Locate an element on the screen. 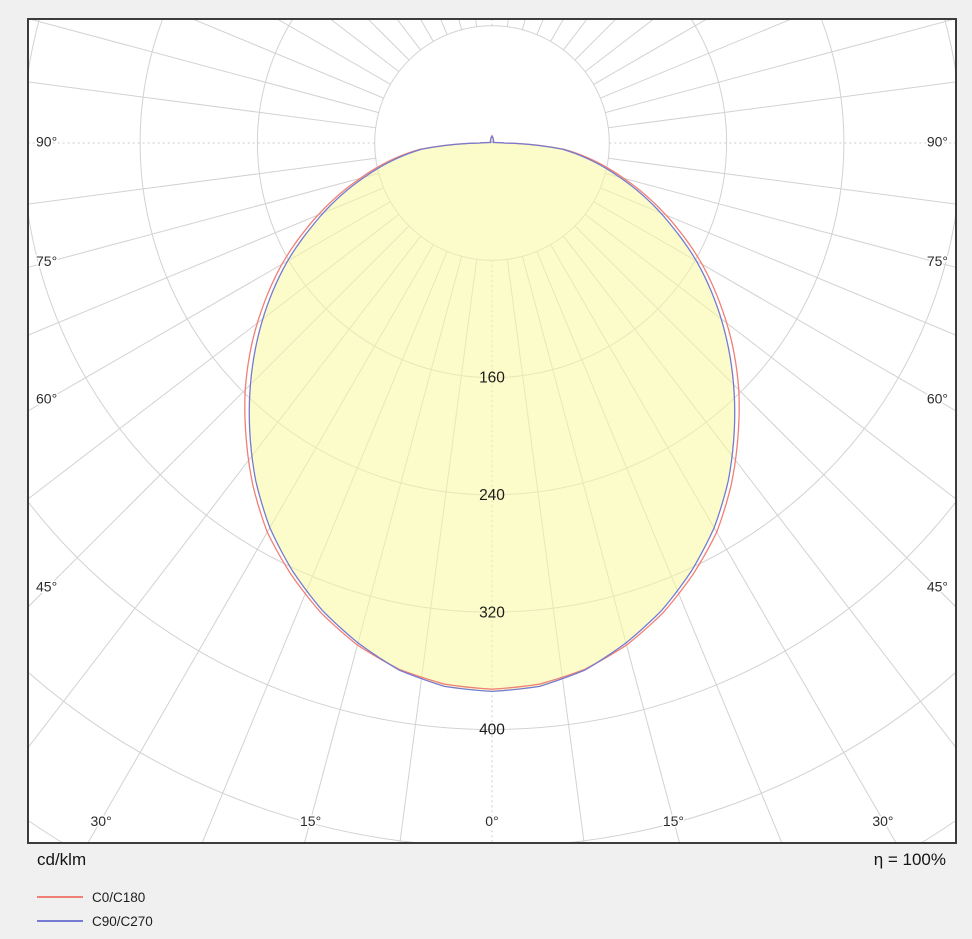 The height and width of the screenshot is (939, 972). angle-tick-right: 45° is located at coordinates (937, 587).